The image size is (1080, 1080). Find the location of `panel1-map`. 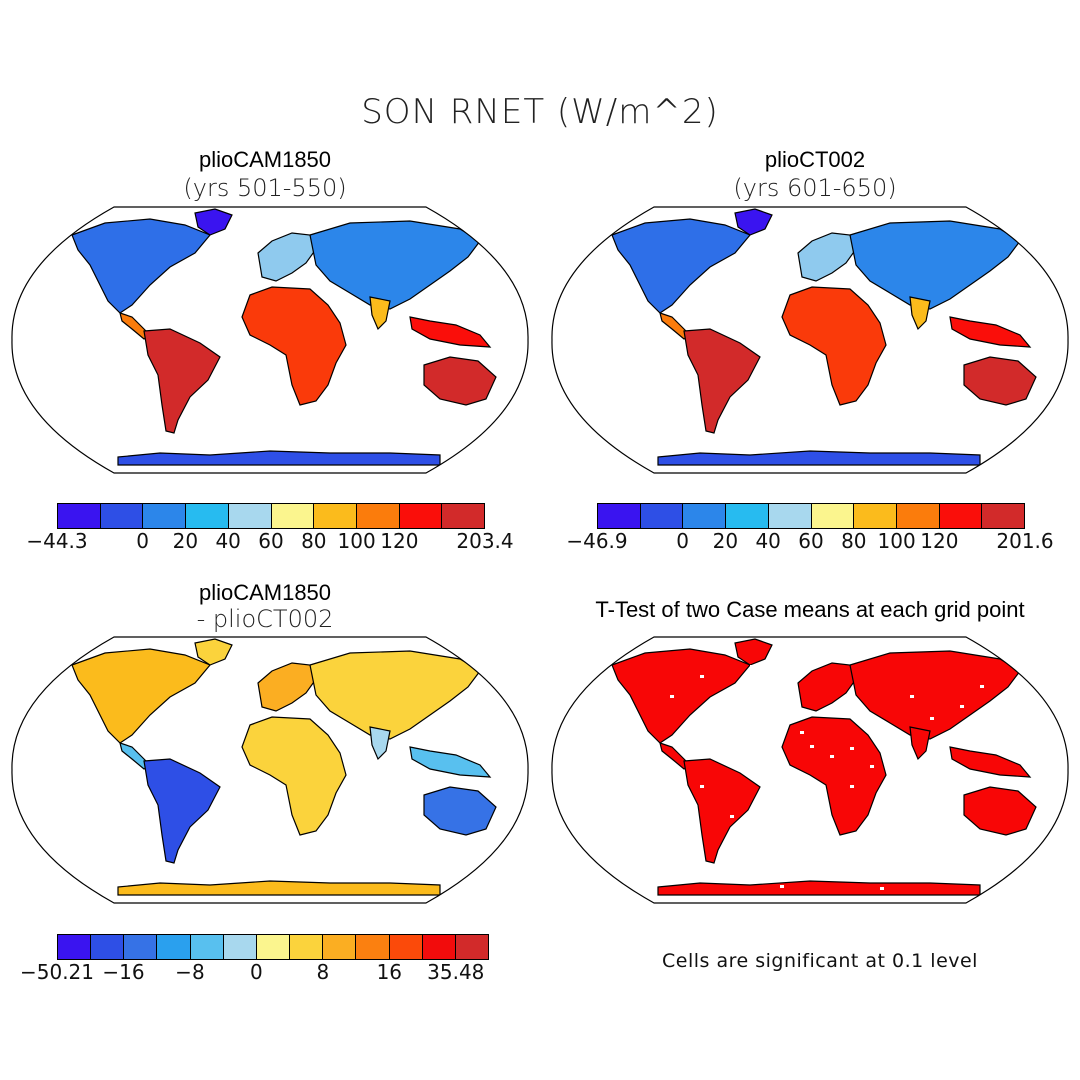

panel1-map is located at coordinates (270, 340).